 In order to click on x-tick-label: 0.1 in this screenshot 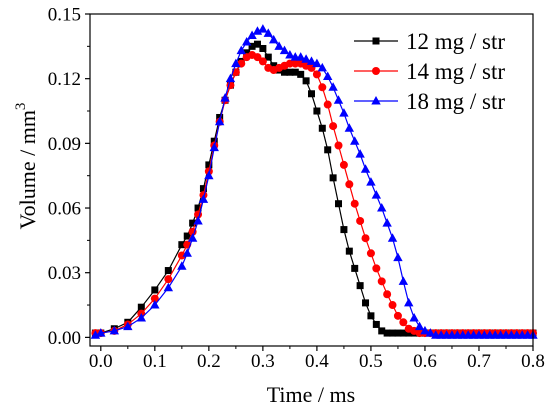, I will do `click(155, 361)`.